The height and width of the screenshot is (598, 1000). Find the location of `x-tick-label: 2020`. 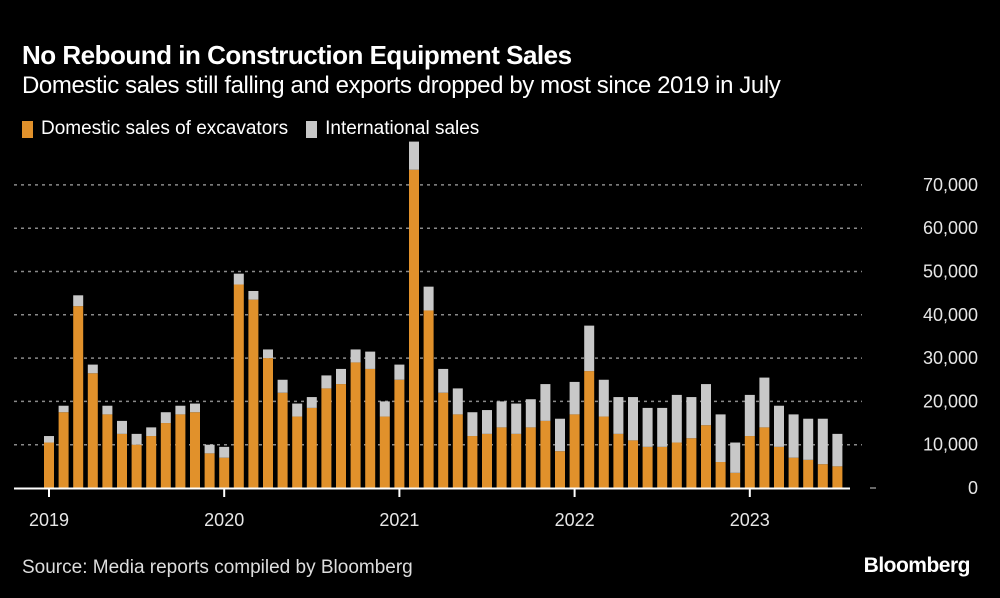

x-tick-label: 2020 is located at coordinates (224, 520).